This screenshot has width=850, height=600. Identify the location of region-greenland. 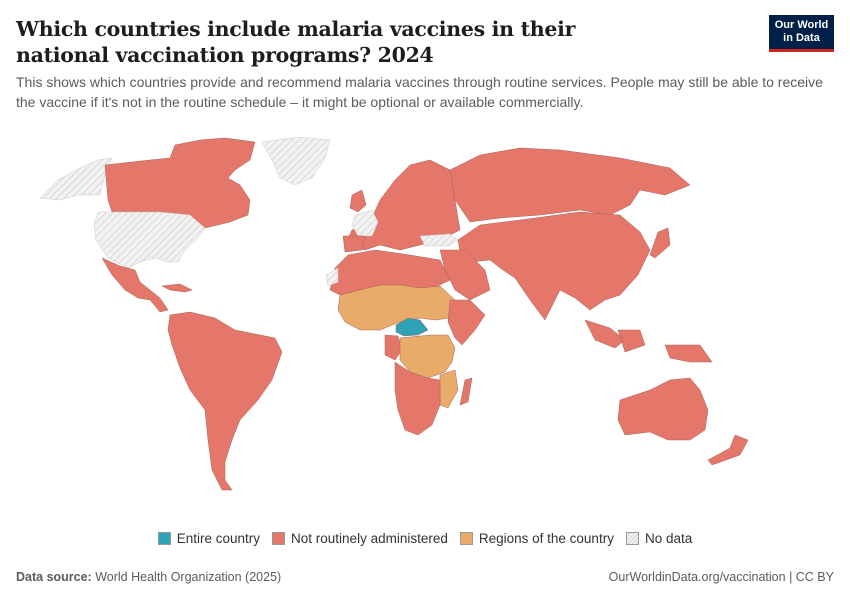
(296, 161).